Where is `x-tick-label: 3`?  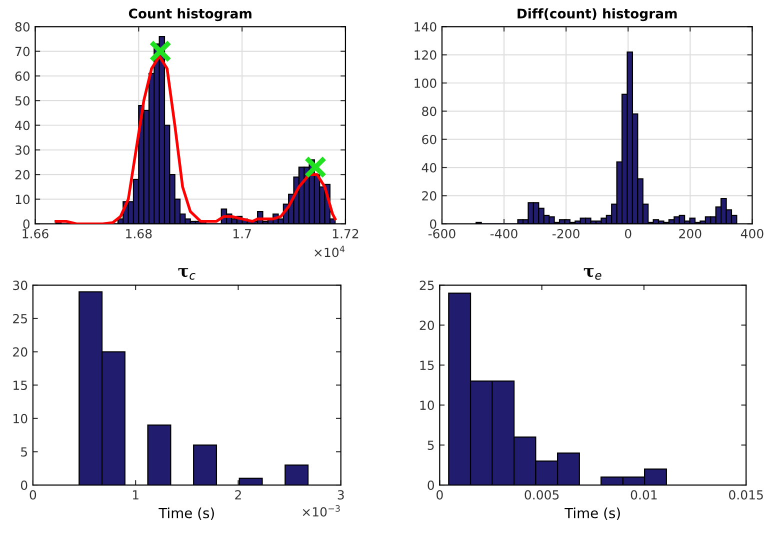 x-tick-label: 3 is located at coordinates (341, 495).